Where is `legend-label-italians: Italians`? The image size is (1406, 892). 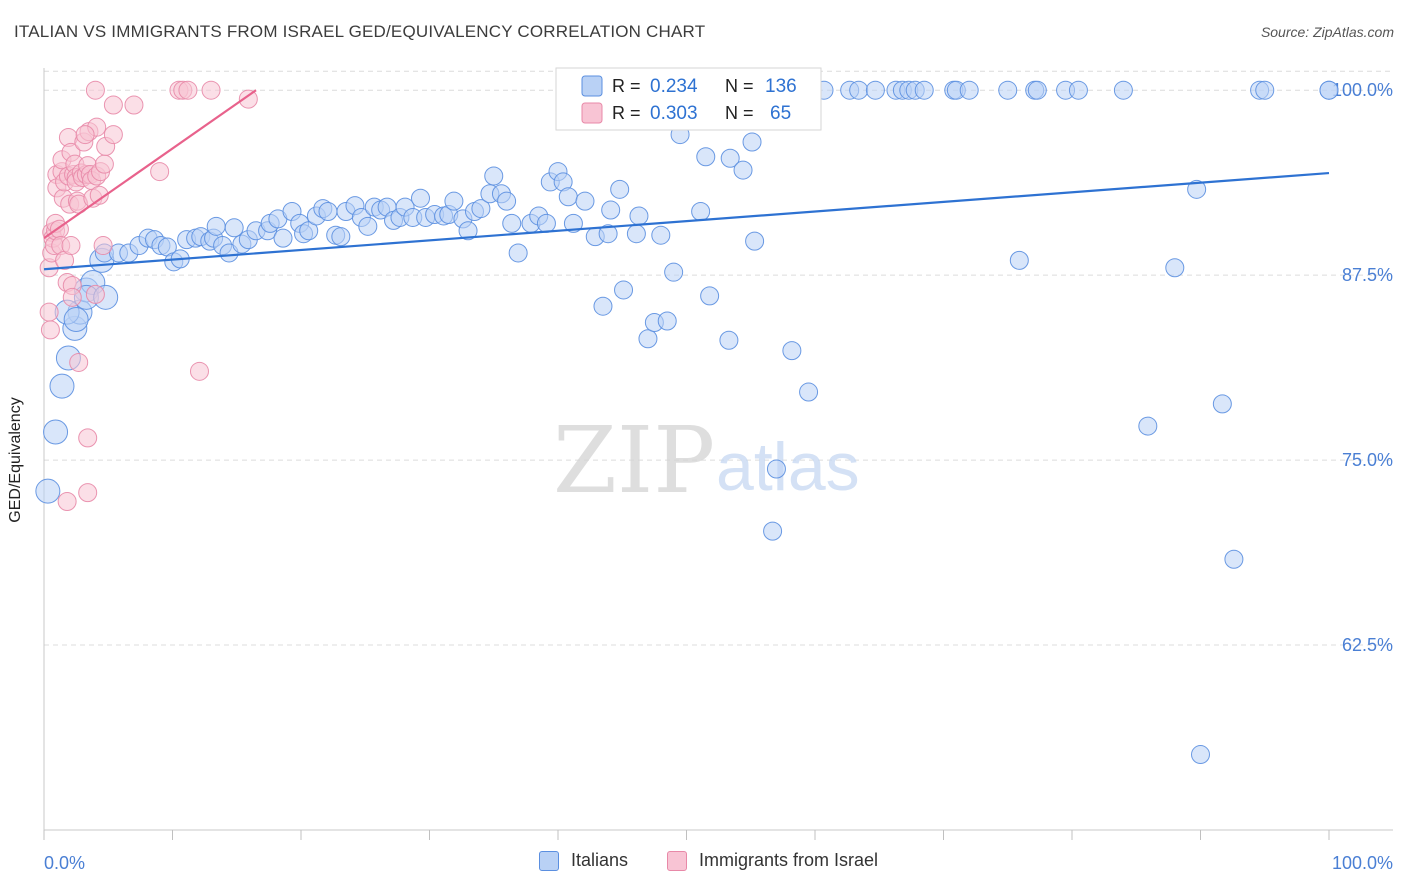
legend-label-italians: Italians is located at coordinates (600, 860).